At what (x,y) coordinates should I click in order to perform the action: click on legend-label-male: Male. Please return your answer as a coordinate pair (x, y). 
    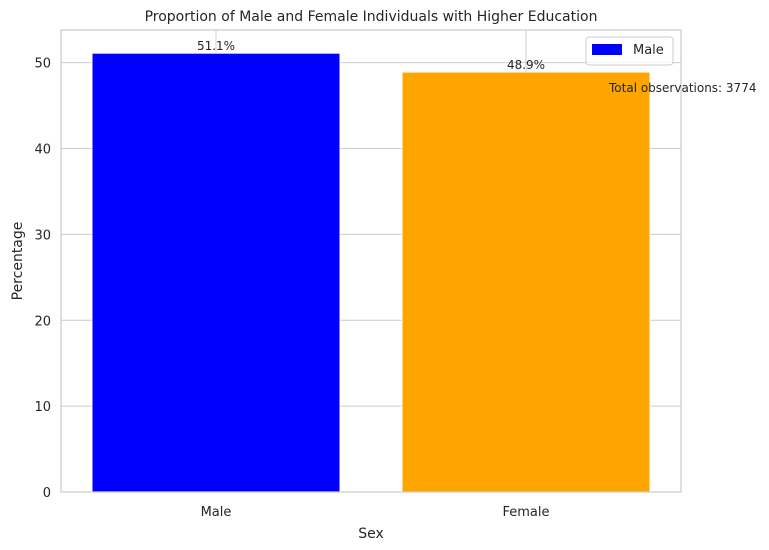
    Looking at the image, I should click on (648, 50).